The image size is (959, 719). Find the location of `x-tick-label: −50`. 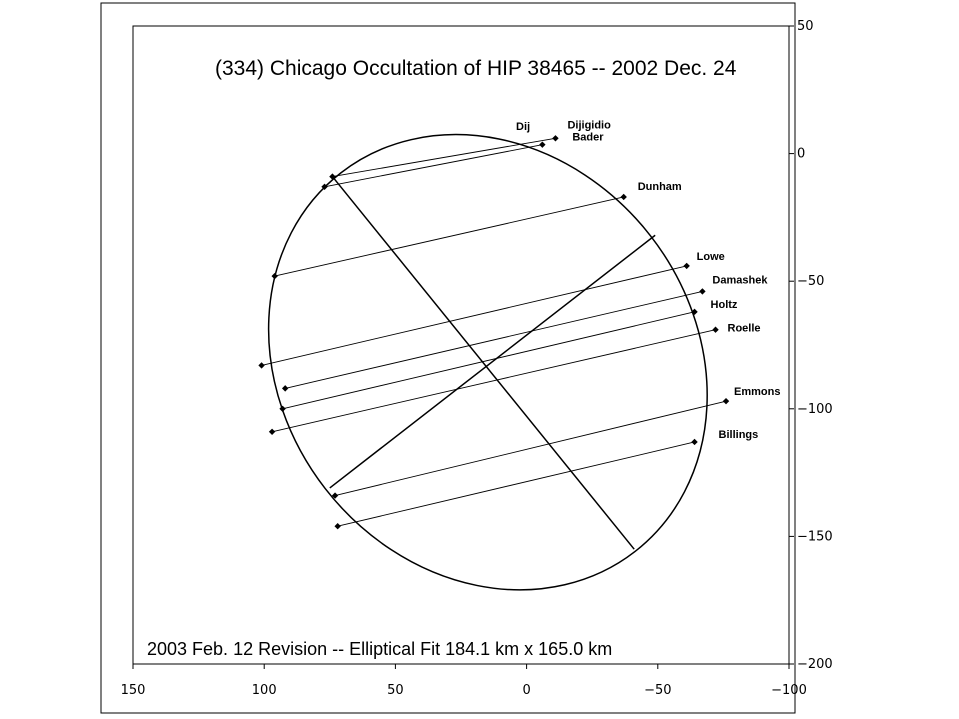

x-tick-label: −50 is located at coordinates (657, 690).